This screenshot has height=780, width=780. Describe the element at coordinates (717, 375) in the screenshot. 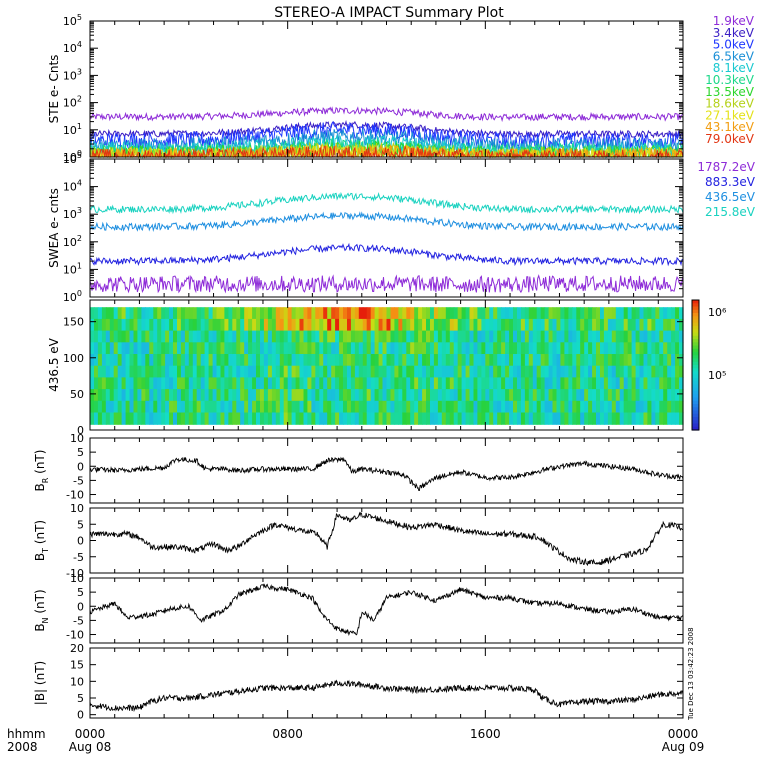

I see `colorbar-label-mid: 10⁵` at that location.